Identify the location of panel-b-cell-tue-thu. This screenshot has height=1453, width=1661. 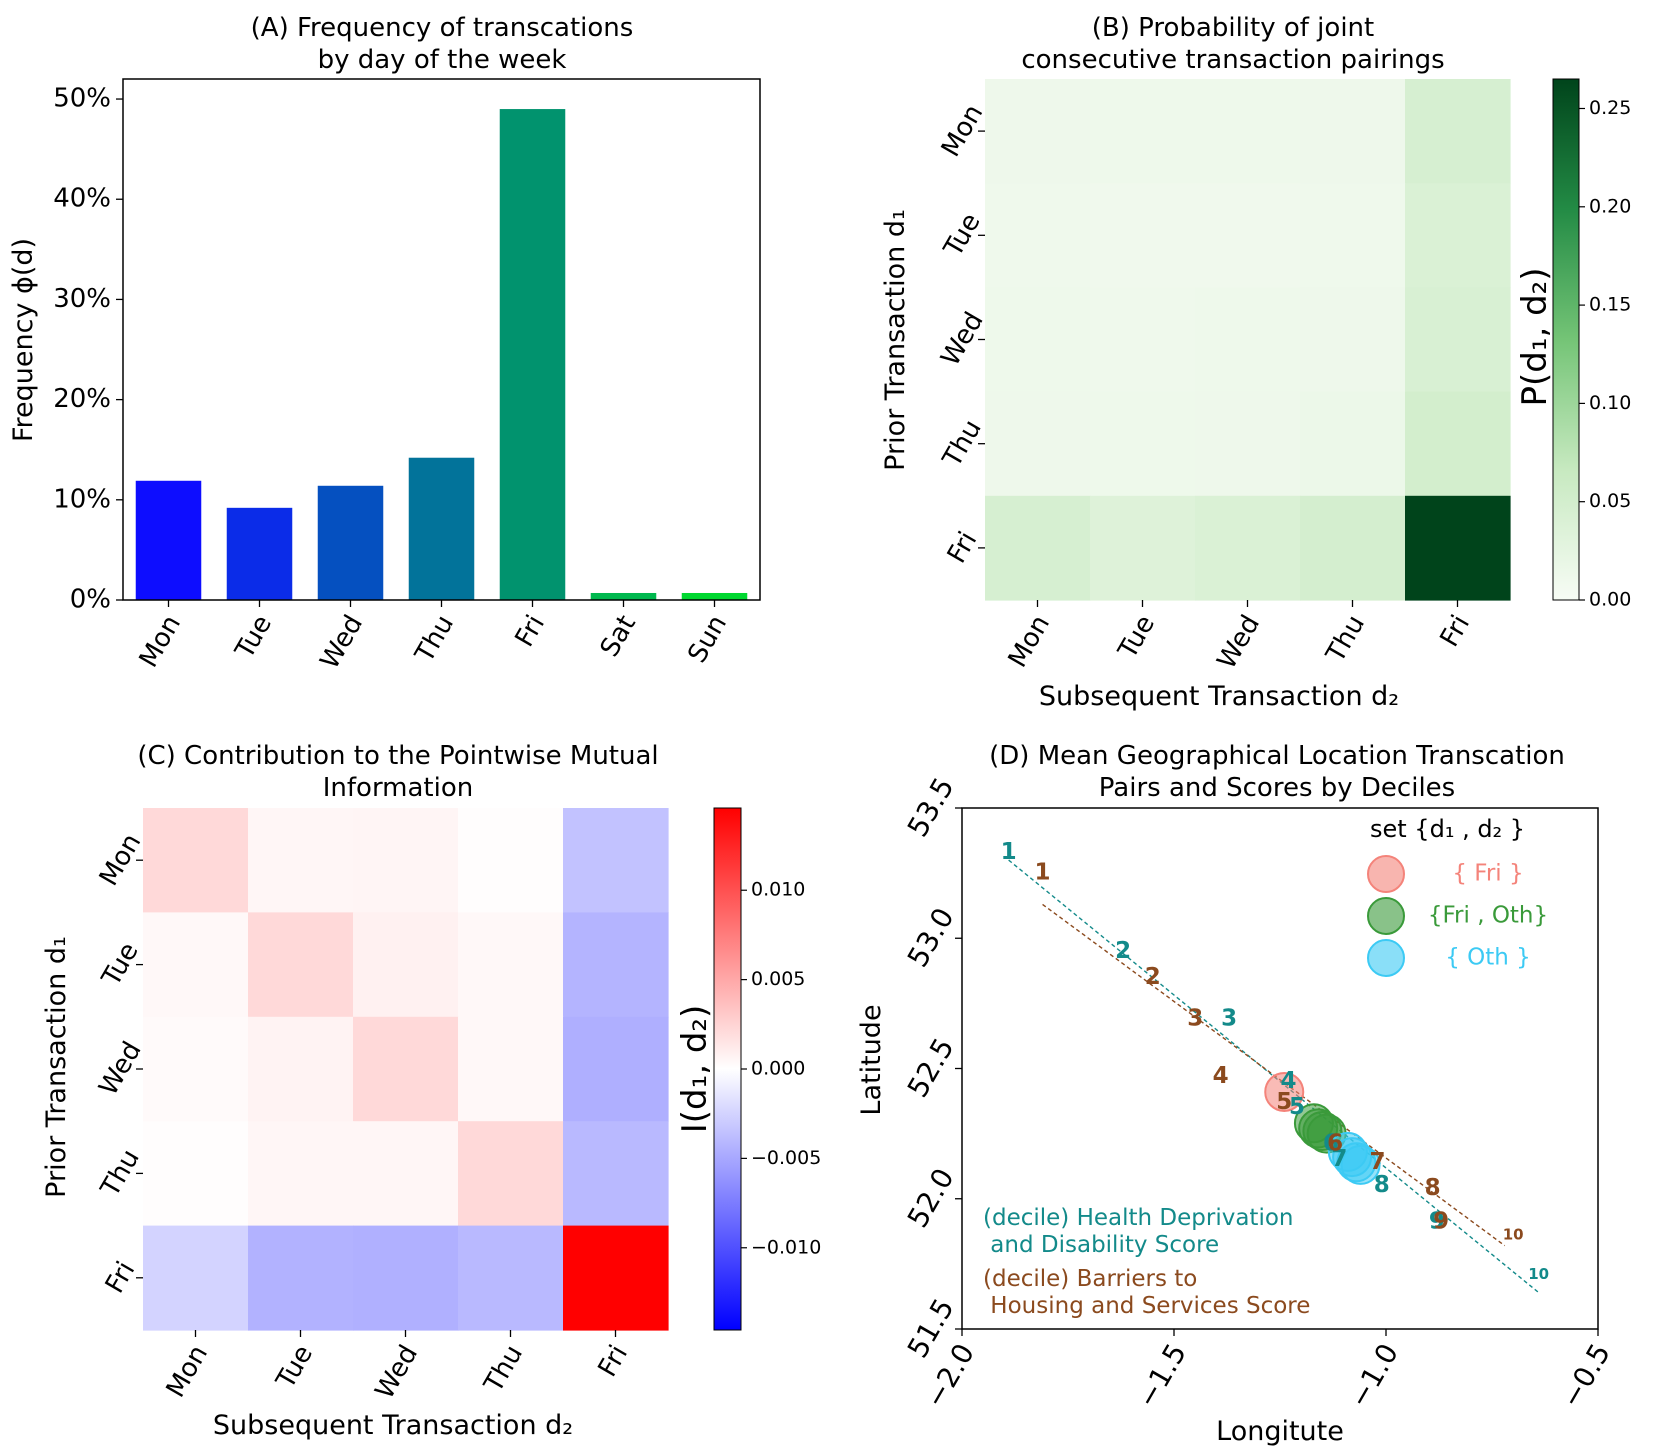
(1353, 235).